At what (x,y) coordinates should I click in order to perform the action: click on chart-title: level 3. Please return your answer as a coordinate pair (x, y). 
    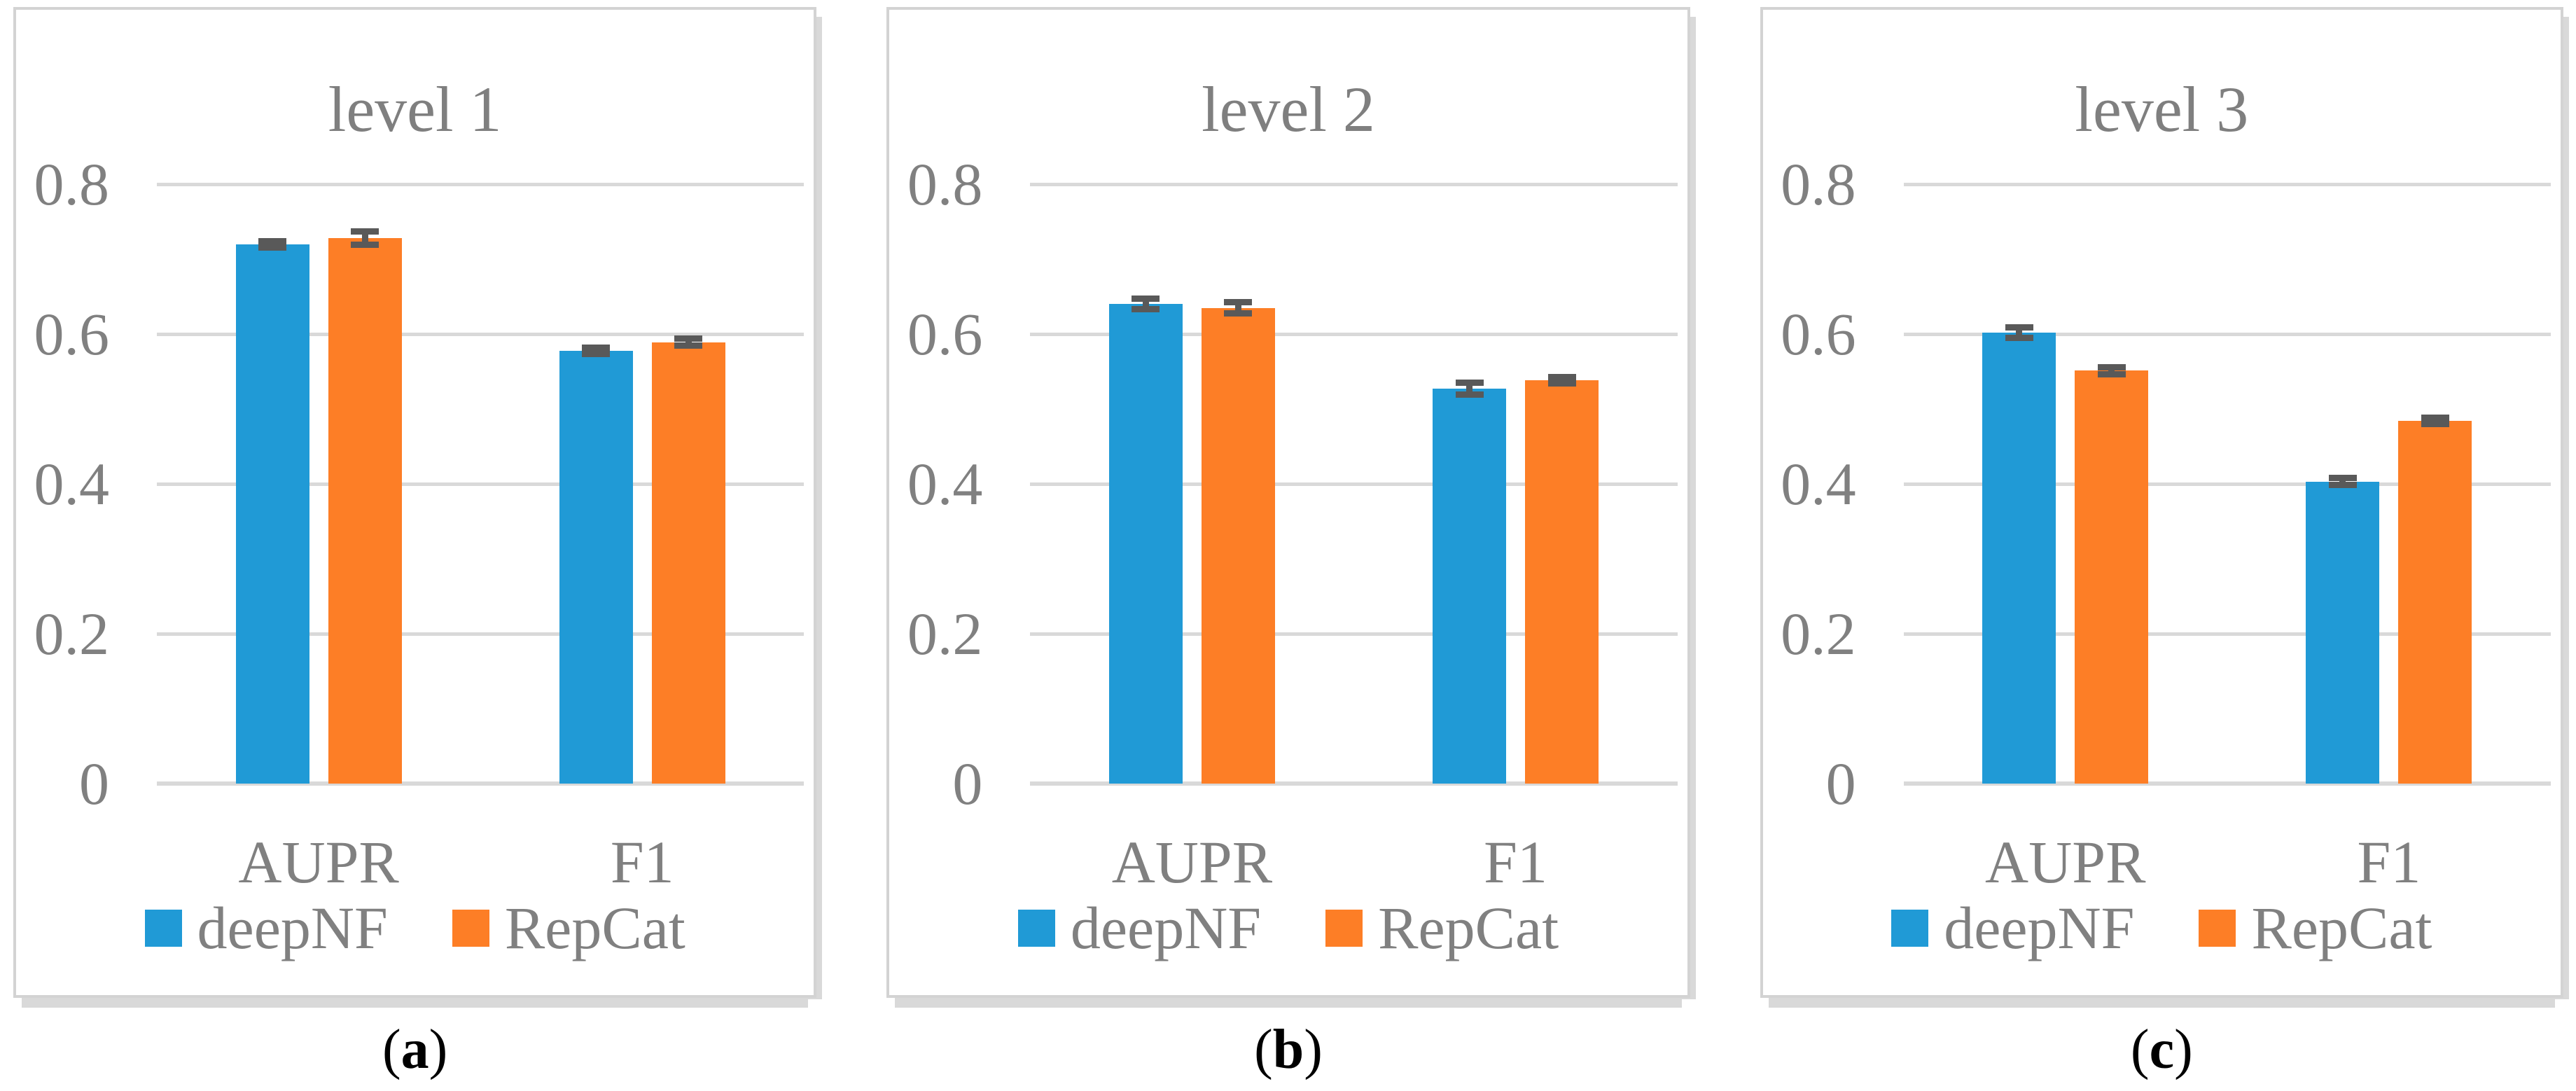
    Looking at the image, I should click on (2162, 109).